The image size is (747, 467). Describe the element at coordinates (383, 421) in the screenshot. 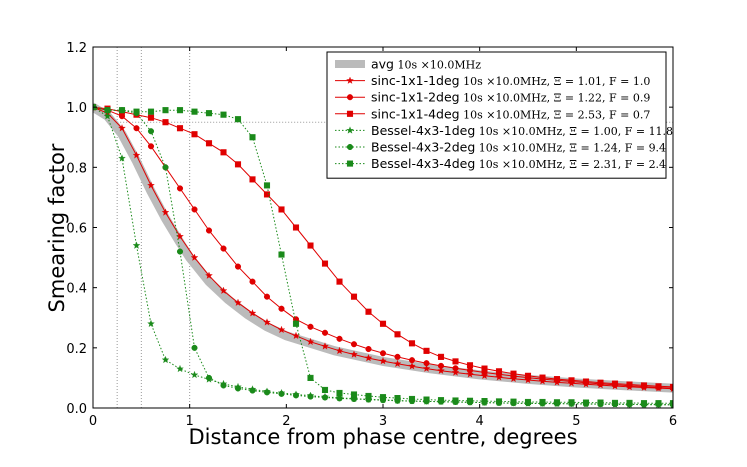

I see `x-tick-label-3: 3` at that location.